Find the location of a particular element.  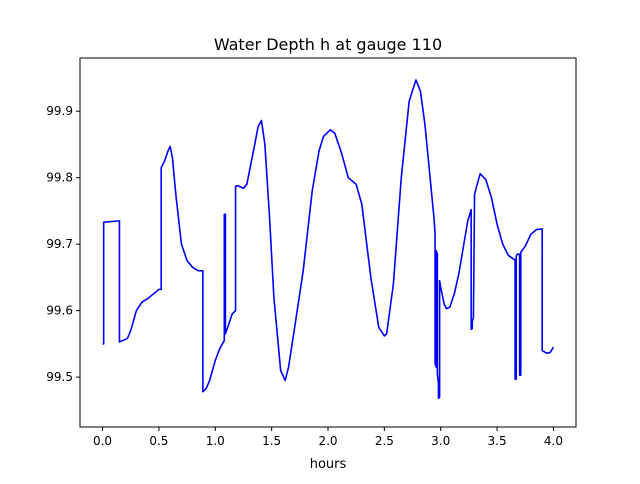

y-tick-label: 99.6 is located at coordinates (59, 311).